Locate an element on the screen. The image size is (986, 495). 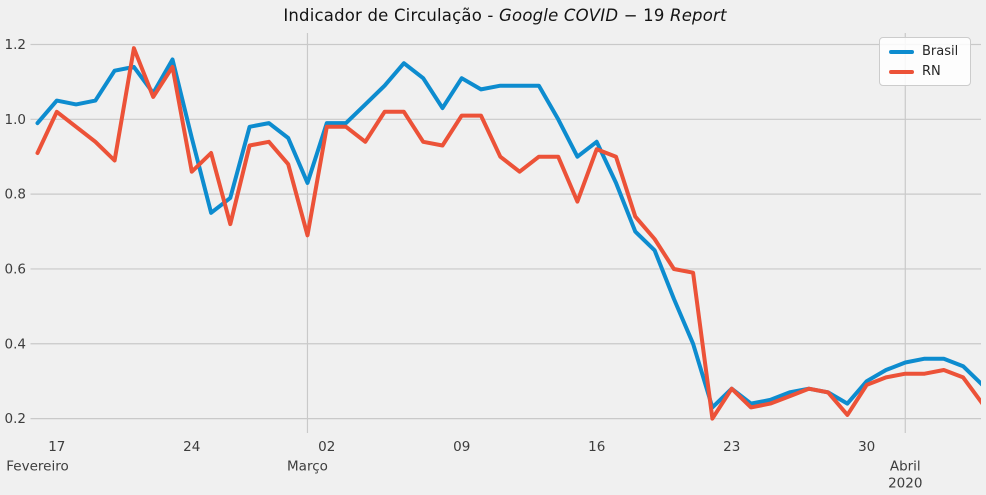
title-text: Indicador de Circulação - is located at coordinates (391, 15).